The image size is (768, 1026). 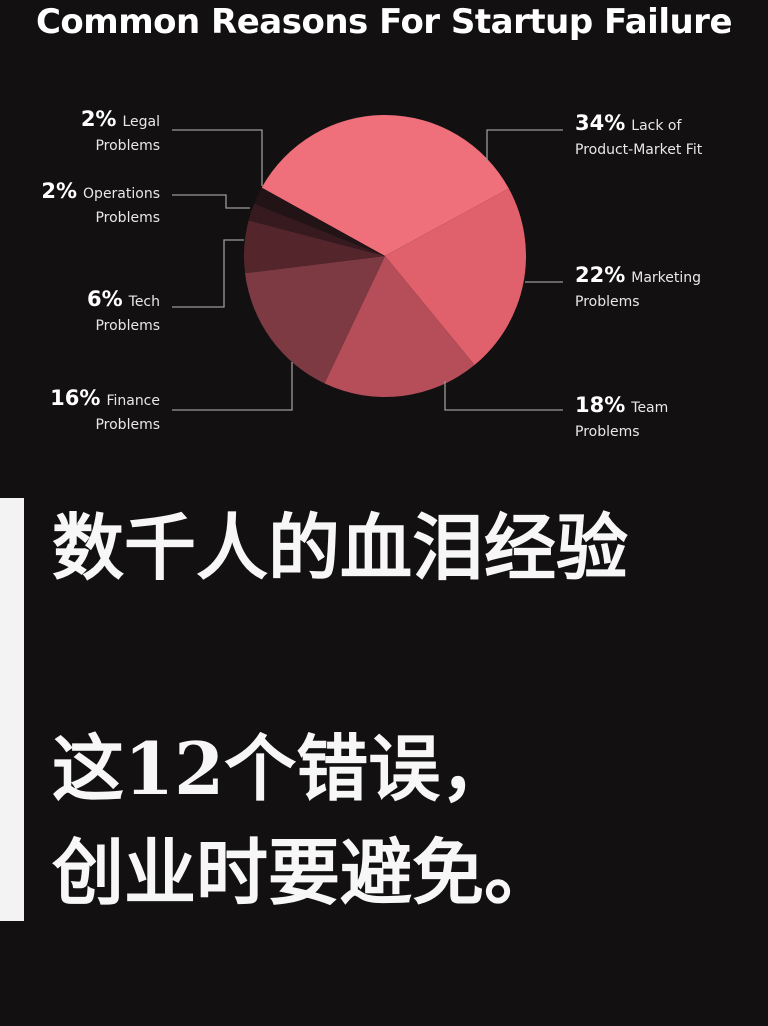 I want to click on slice-percent: 18%, so click(x=600, y=405).